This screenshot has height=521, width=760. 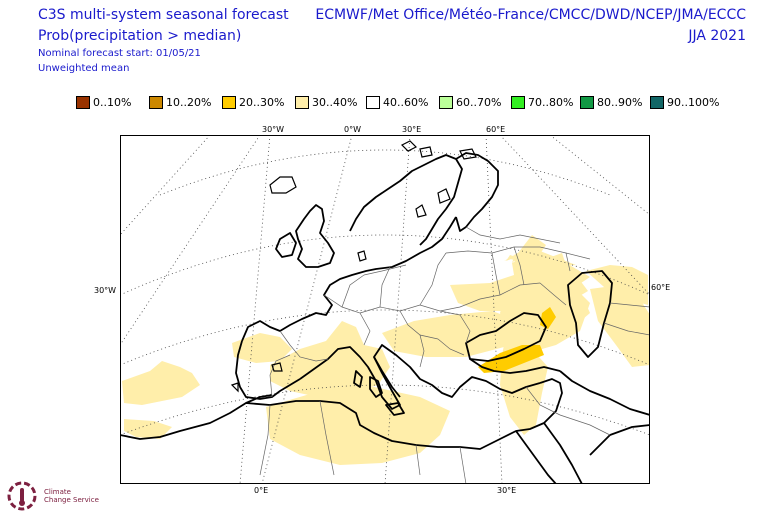 What do you see at coordinates (140, 36) in the screenshot?
I see `map-subtitle: Prob(precipitation > median)` at bounding box center [140, 36].